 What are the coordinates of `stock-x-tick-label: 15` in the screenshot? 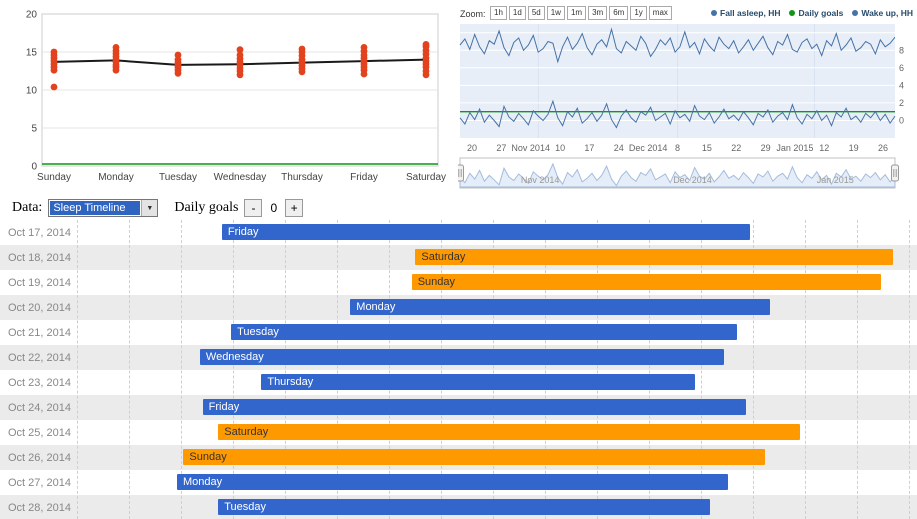 It's located at (707, 148).